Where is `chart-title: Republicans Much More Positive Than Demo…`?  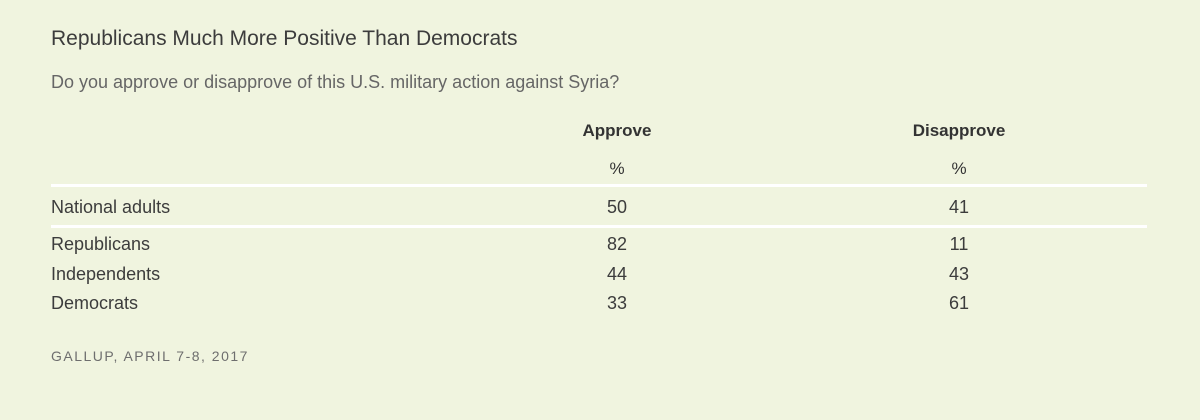 chart-title: Republicans Much More Positive Than Demo… is located at coordinates (284, 38).